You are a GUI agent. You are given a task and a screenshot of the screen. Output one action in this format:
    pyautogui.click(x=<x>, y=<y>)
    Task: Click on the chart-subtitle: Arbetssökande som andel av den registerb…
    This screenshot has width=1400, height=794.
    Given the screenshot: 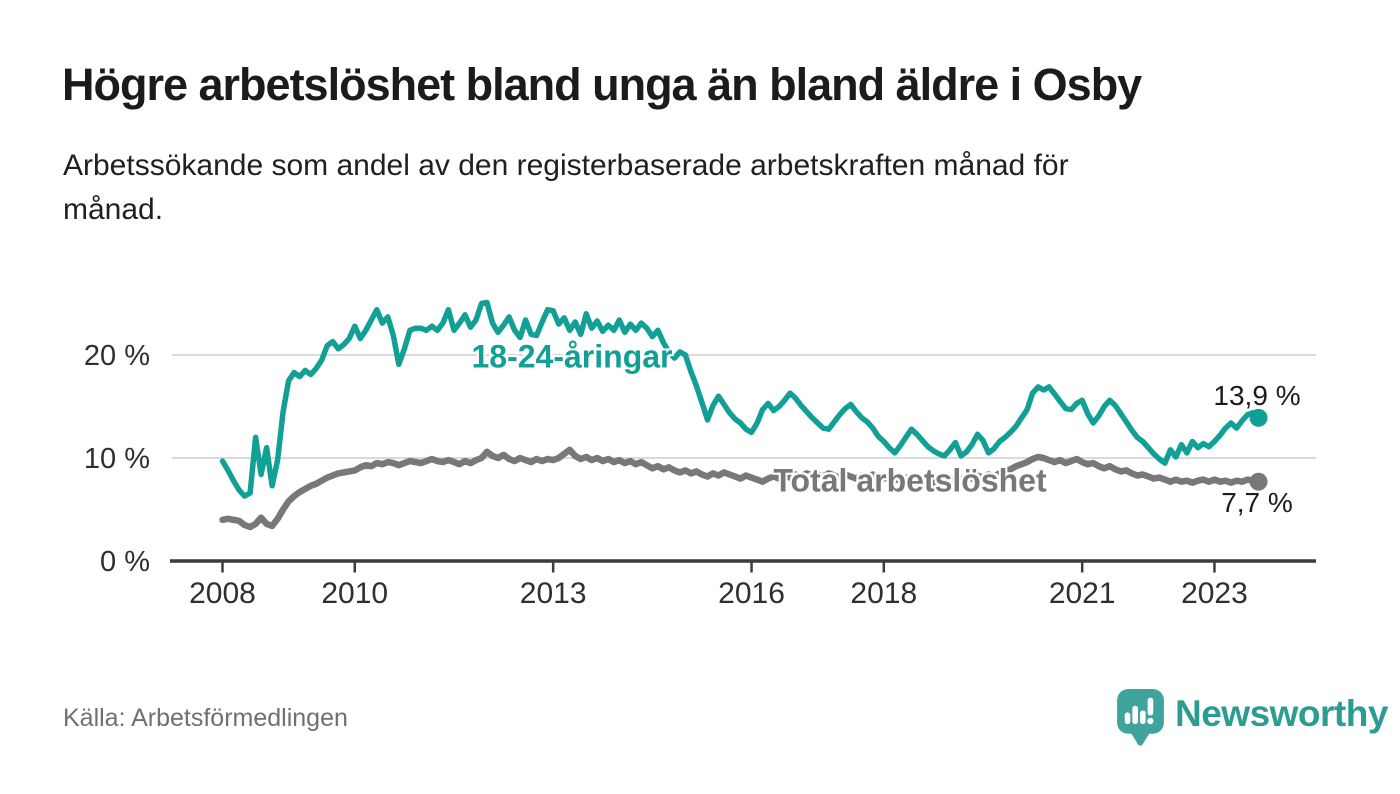 What is the action you would take?
    pyautogui.click(x=663, y=188)
    